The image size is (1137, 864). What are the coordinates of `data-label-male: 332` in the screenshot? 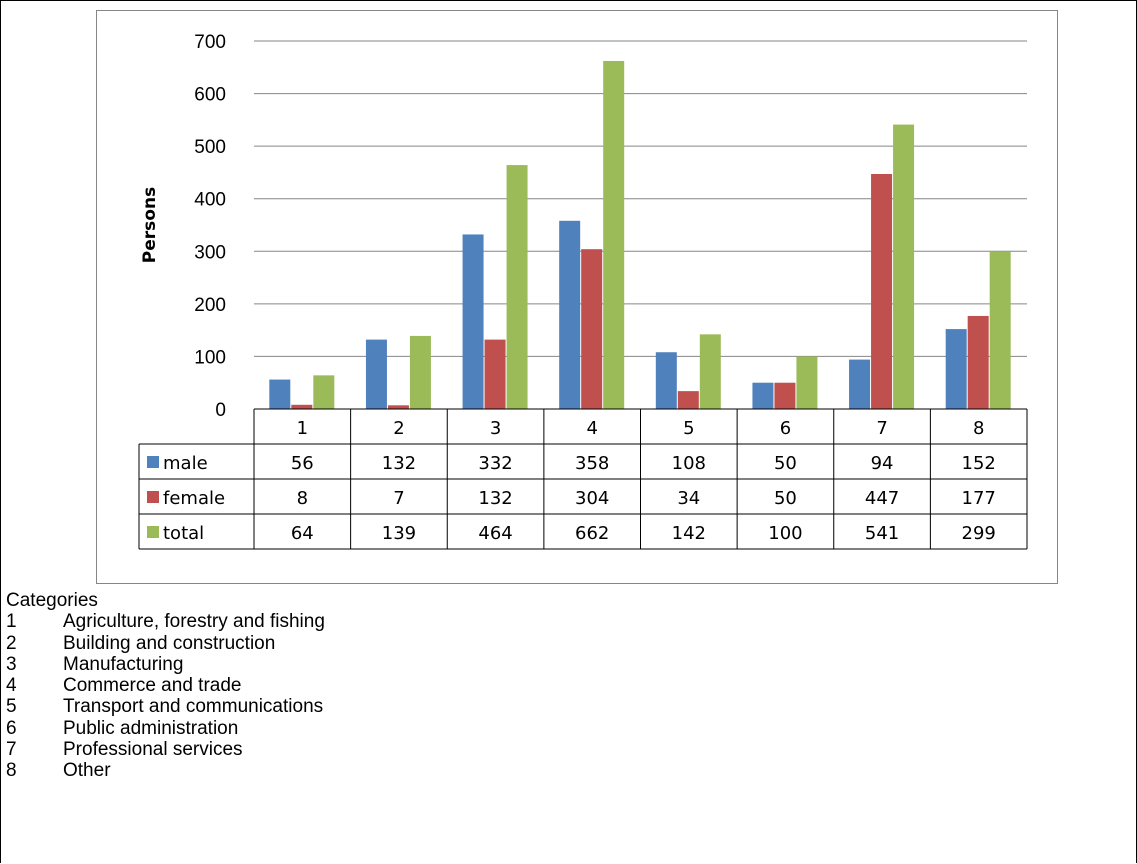 It's located at (495, 463).